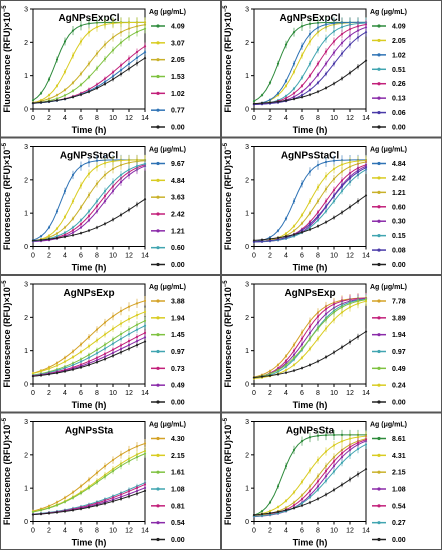 This screenshot has width=442, height=550. I want to click on legend-label: 0.00, so click(178, 265).